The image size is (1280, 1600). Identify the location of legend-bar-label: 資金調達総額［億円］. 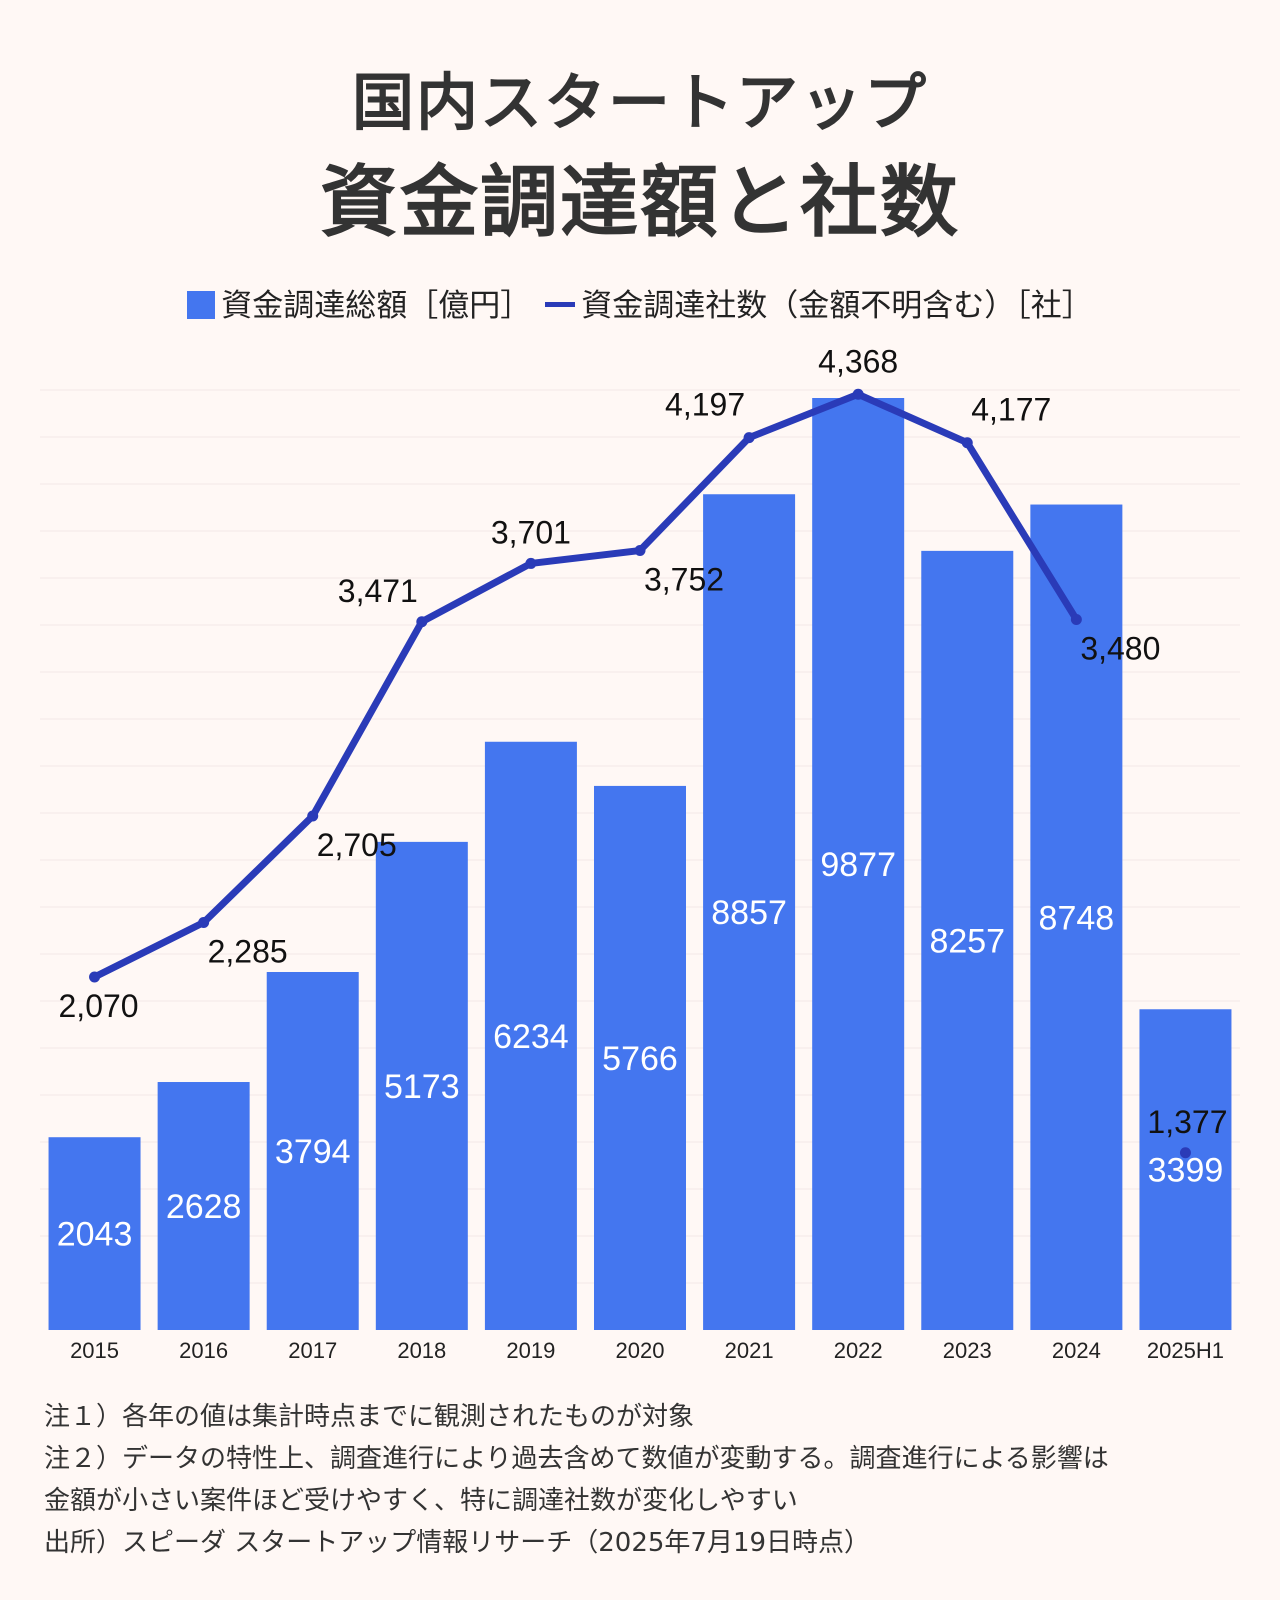
(376, 306).